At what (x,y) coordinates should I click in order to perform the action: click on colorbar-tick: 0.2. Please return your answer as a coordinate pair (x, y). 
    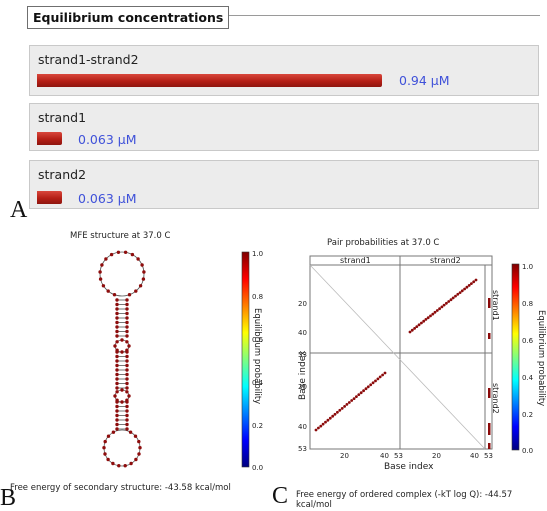
    Looking at the image, I should click on (527, 415).